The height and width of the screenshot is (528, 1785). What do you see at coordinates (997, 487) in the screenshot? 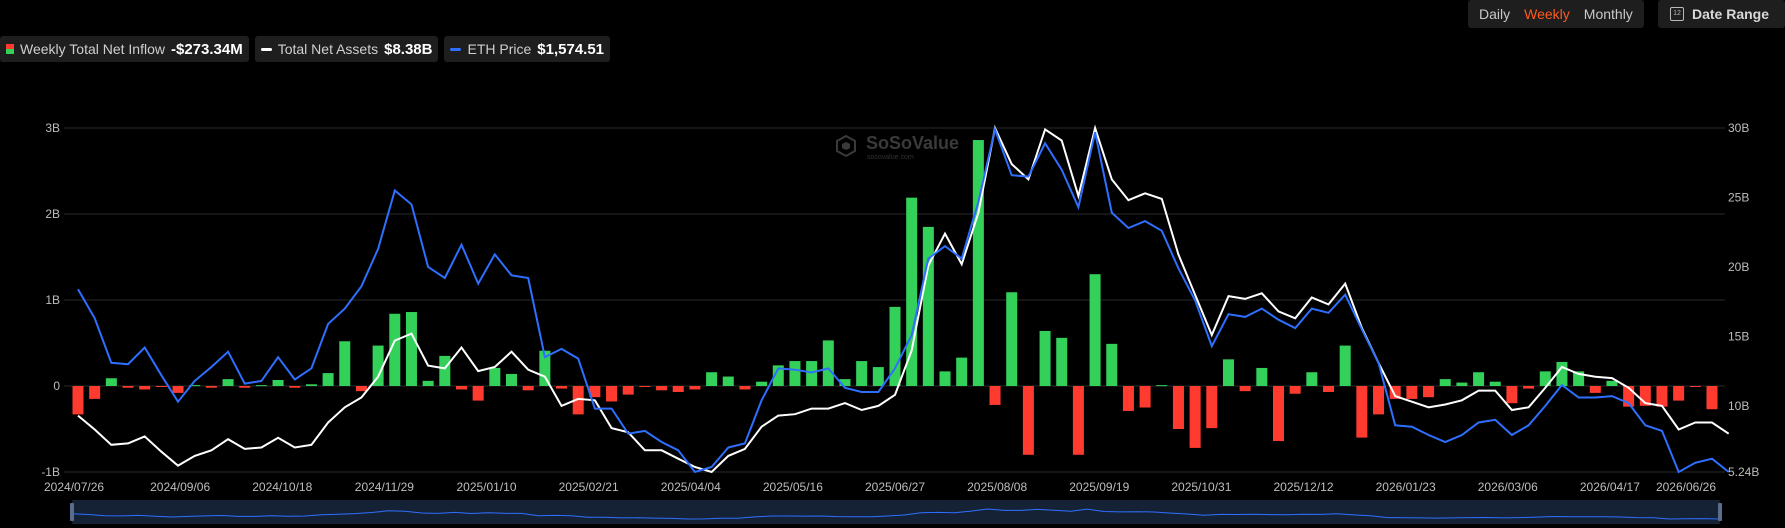
I see `x-tick-label: 2025/08/08` at bounding box center [997, 487].